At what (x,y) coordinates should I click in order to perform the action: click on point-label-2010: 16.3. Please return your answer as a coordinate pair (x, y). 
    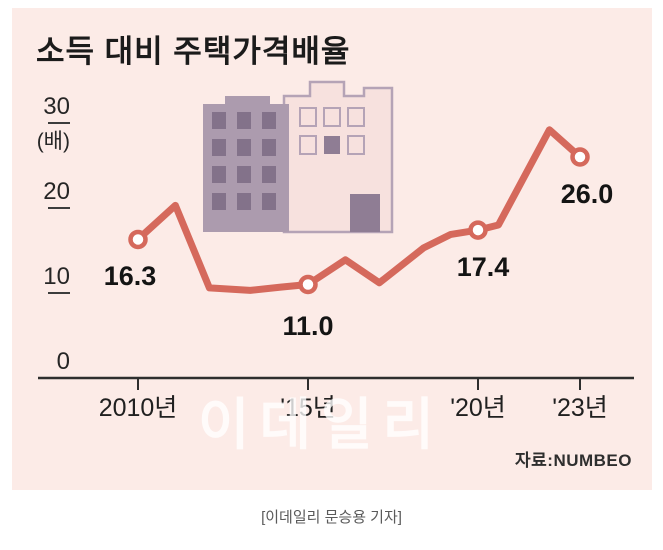
    Looking at the image, I should click on (130, 276).